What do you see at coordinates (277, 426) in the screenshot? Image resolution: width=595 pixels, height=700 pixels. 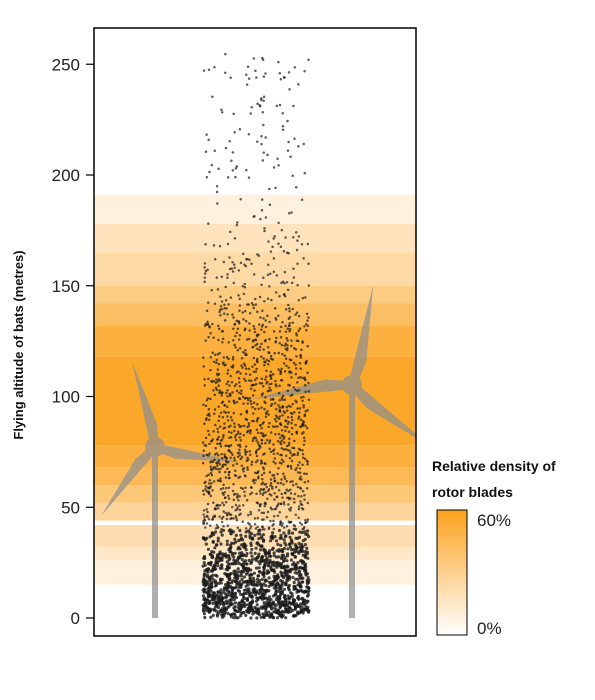 I see `bat-point-1972` at bounding box center [277, 426].